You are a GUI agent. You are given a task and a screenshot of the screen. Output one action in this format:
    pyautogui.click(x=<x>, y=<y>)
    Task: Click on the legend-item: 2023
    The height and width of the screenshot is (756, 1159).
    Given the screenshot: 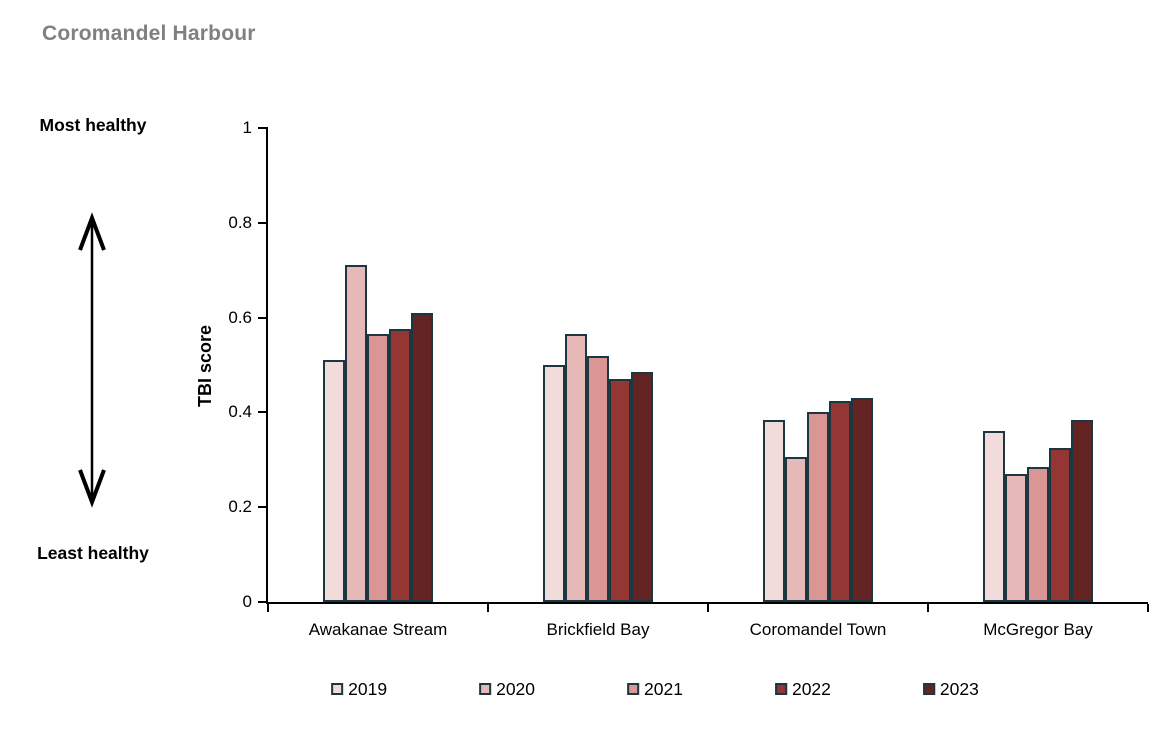 What is the action you would take?
    pyautogui.click(x=950, y=689)
    